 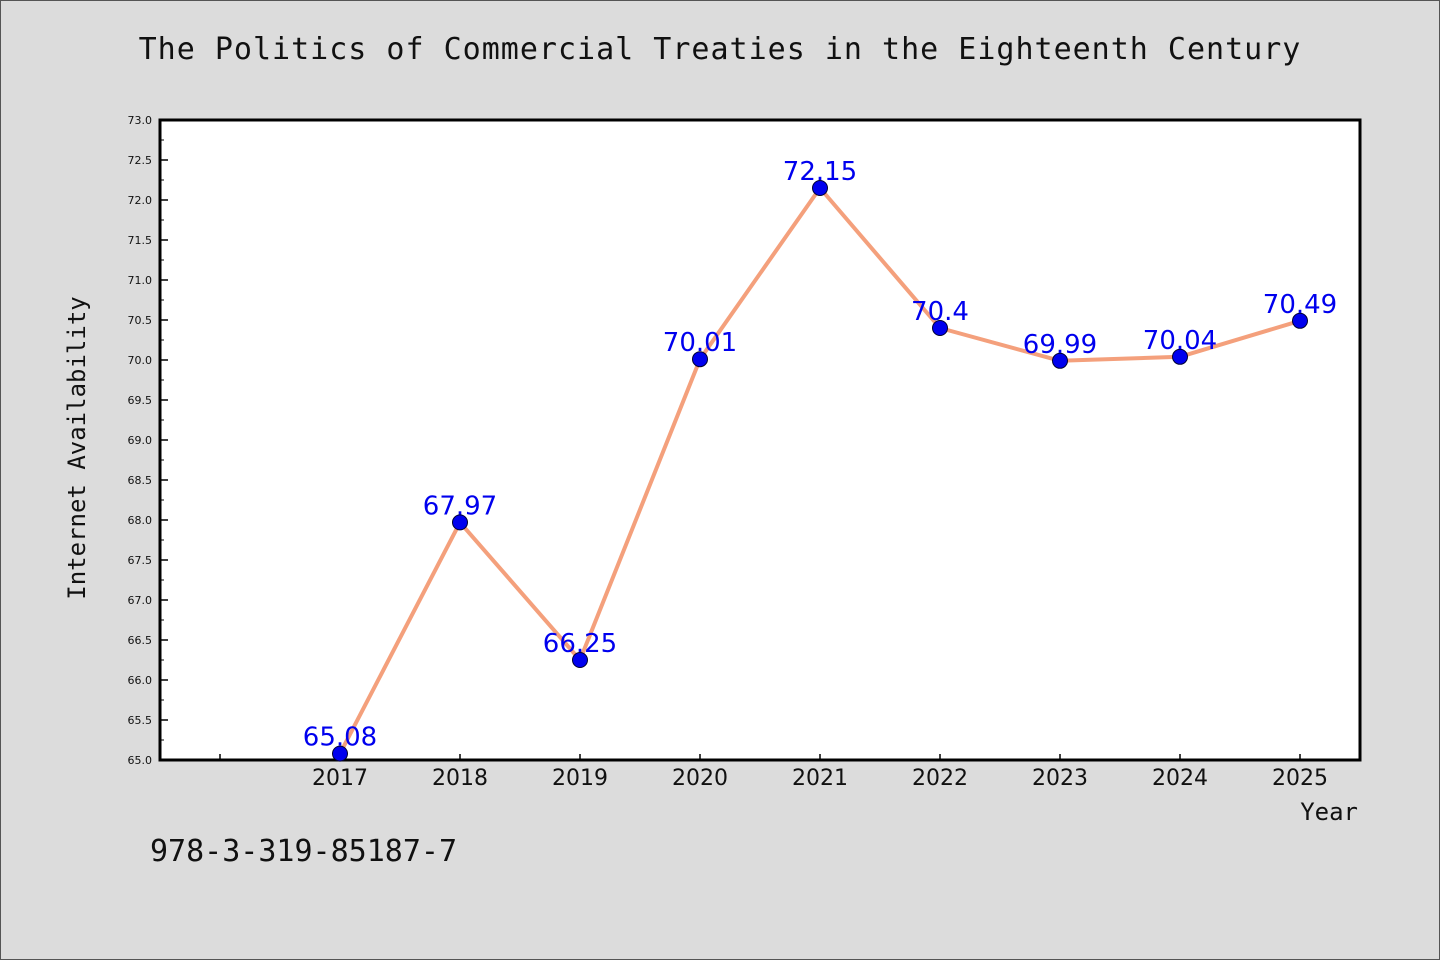 What do you see at coordinates (140, 680) in the screenshot?
I see `y-tick-label: 66.0` at bounding box center [140, 680].